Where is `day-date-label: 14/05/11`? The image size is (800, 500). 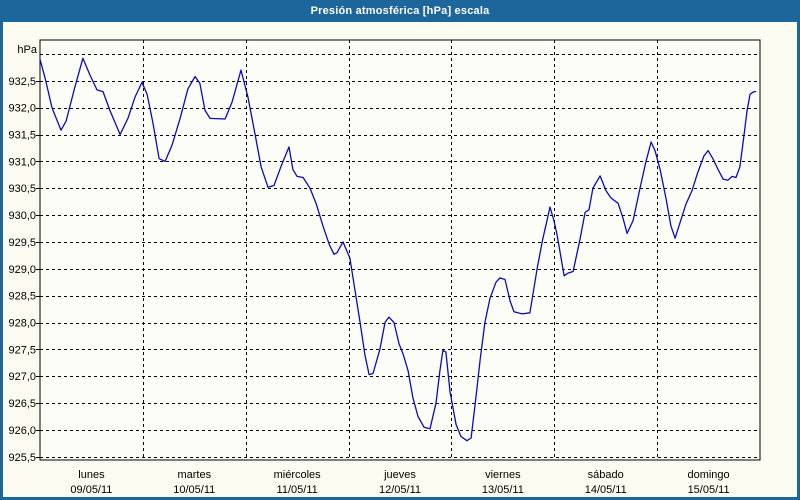 day-date-label: 14/05/11 is located at coordinates (606, 490).